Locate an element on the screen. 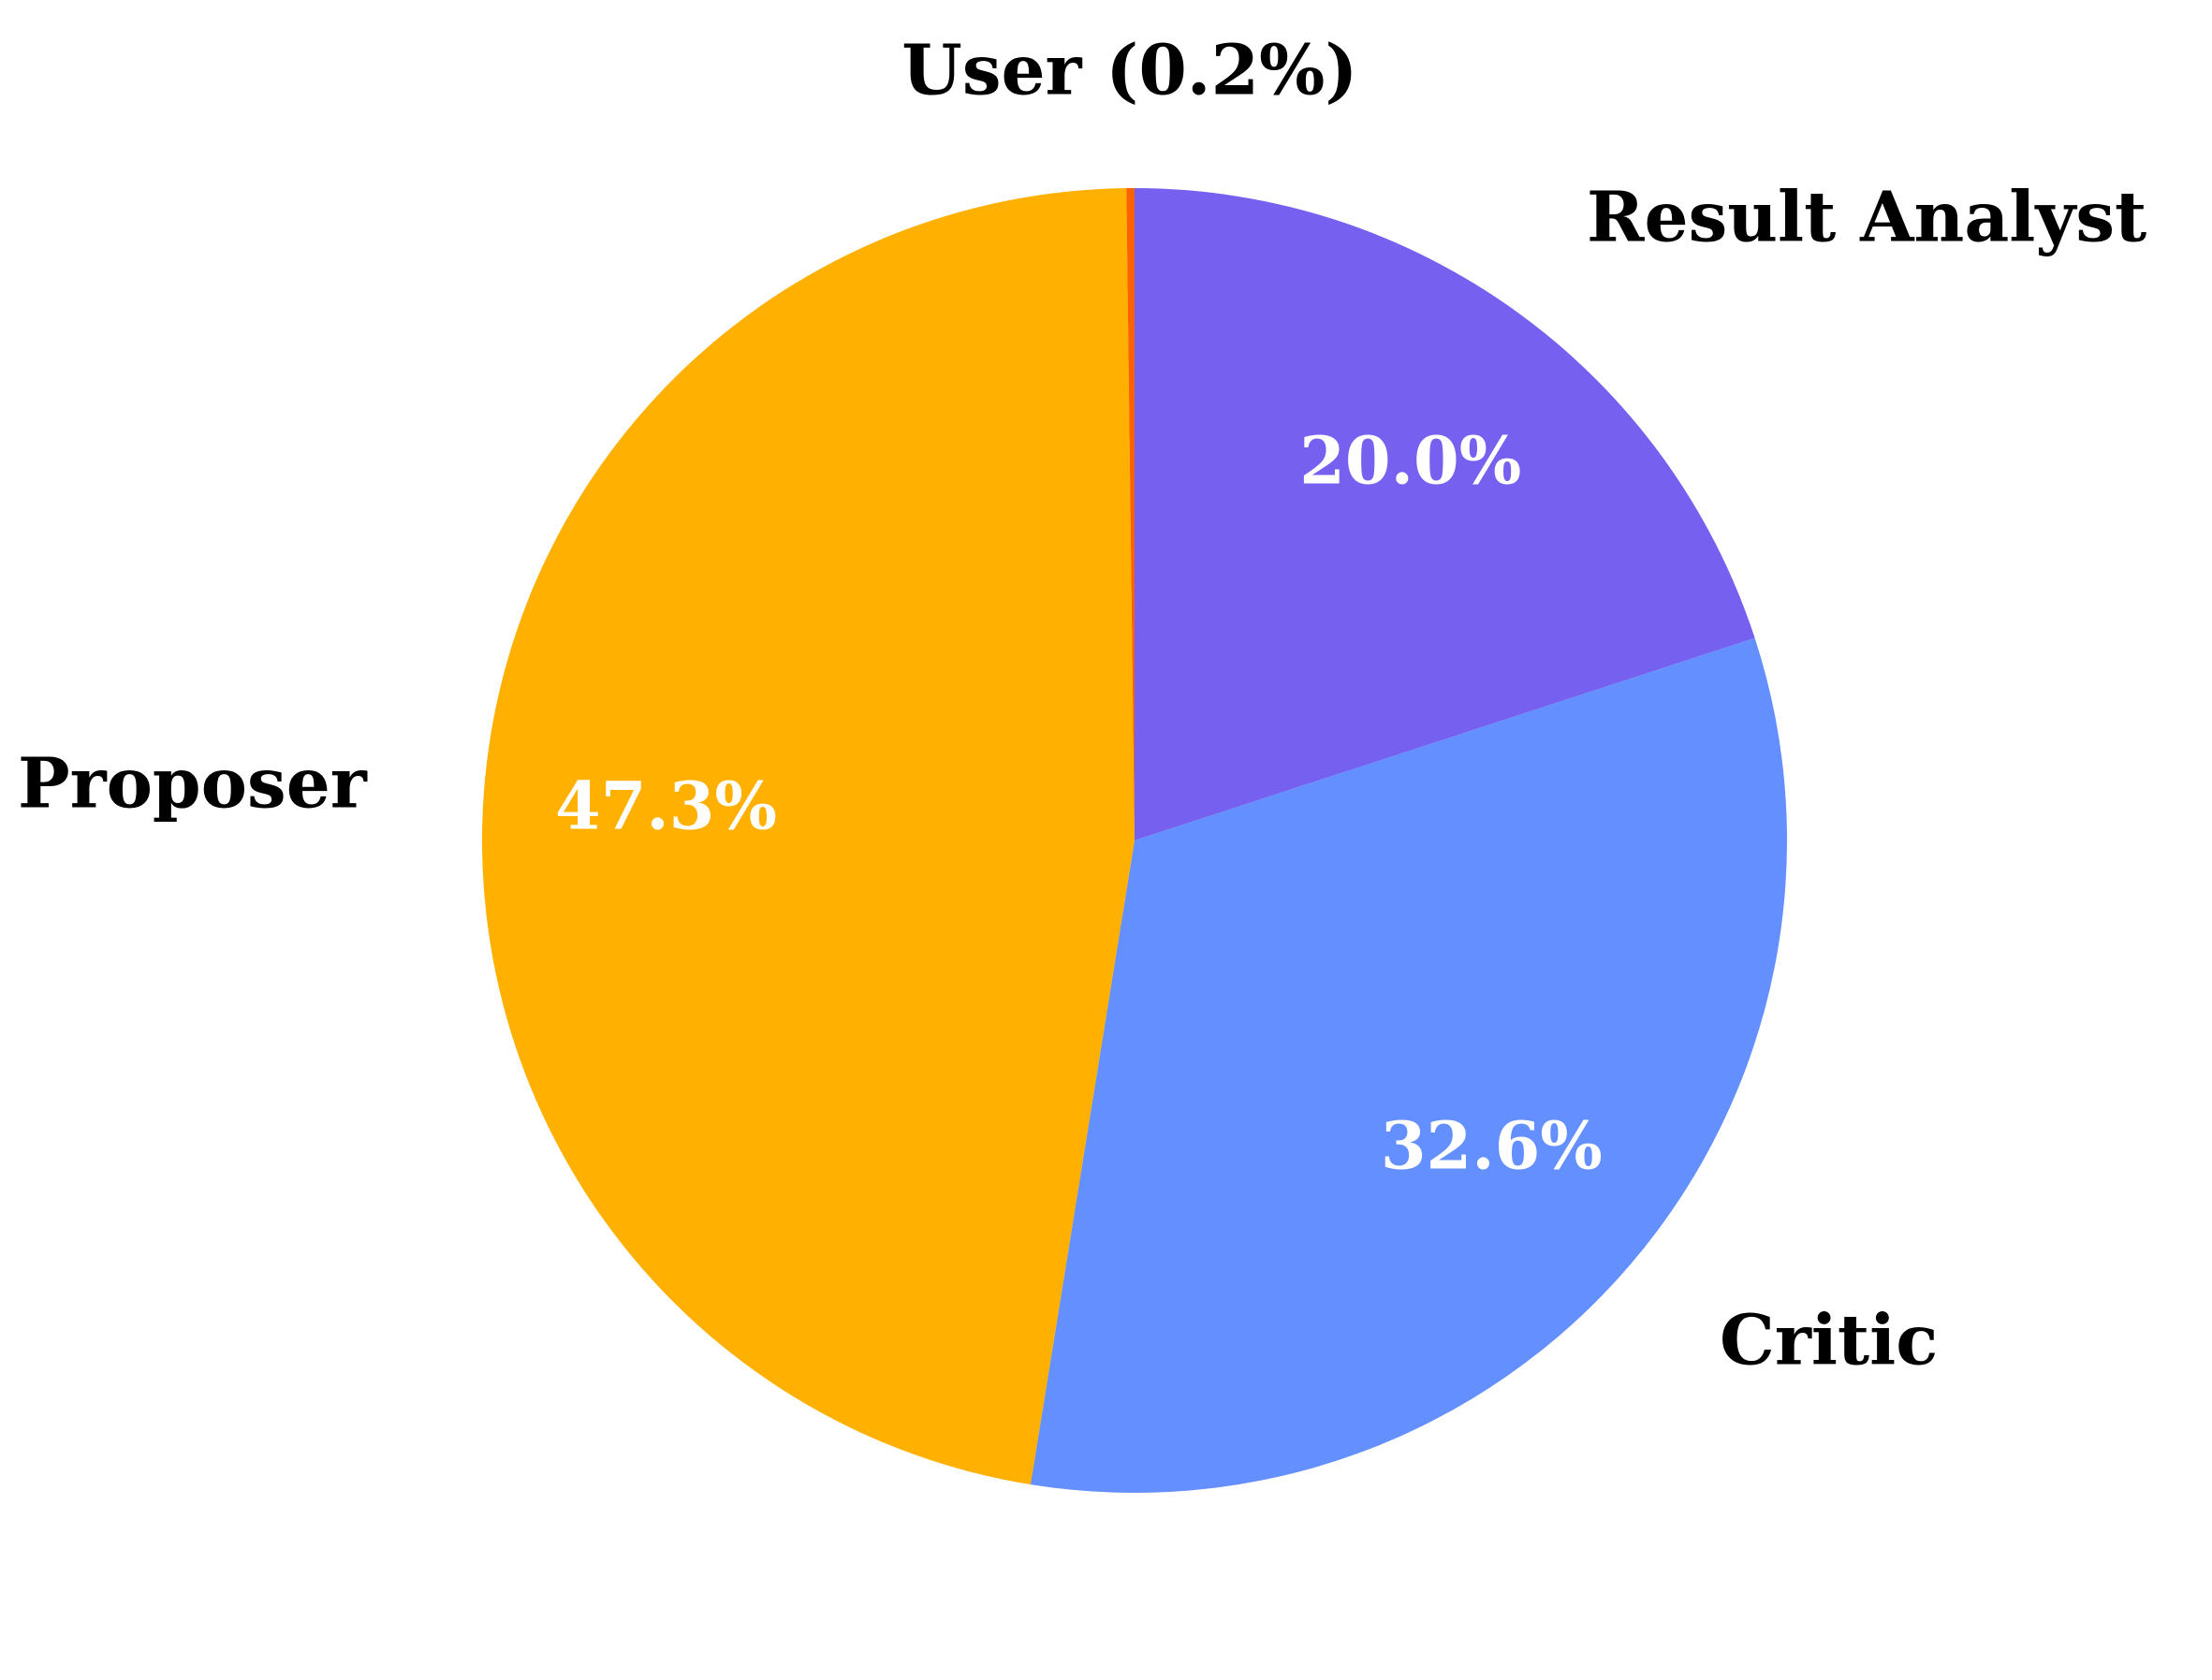 The image size is (2212, 1680). slice-label-proposer: Proposer is located at coordinates (193, 783).